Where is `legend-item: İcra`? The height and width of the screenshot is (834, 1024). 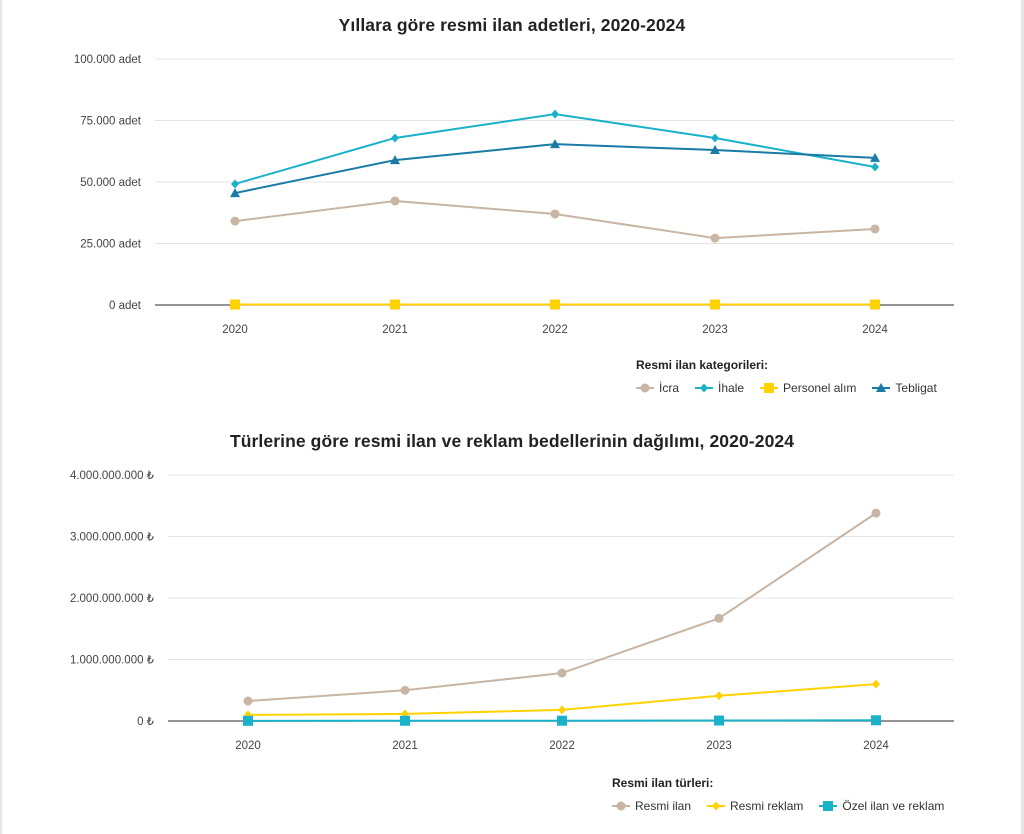 legend-item: İcra is located at coordinates (657, 388).